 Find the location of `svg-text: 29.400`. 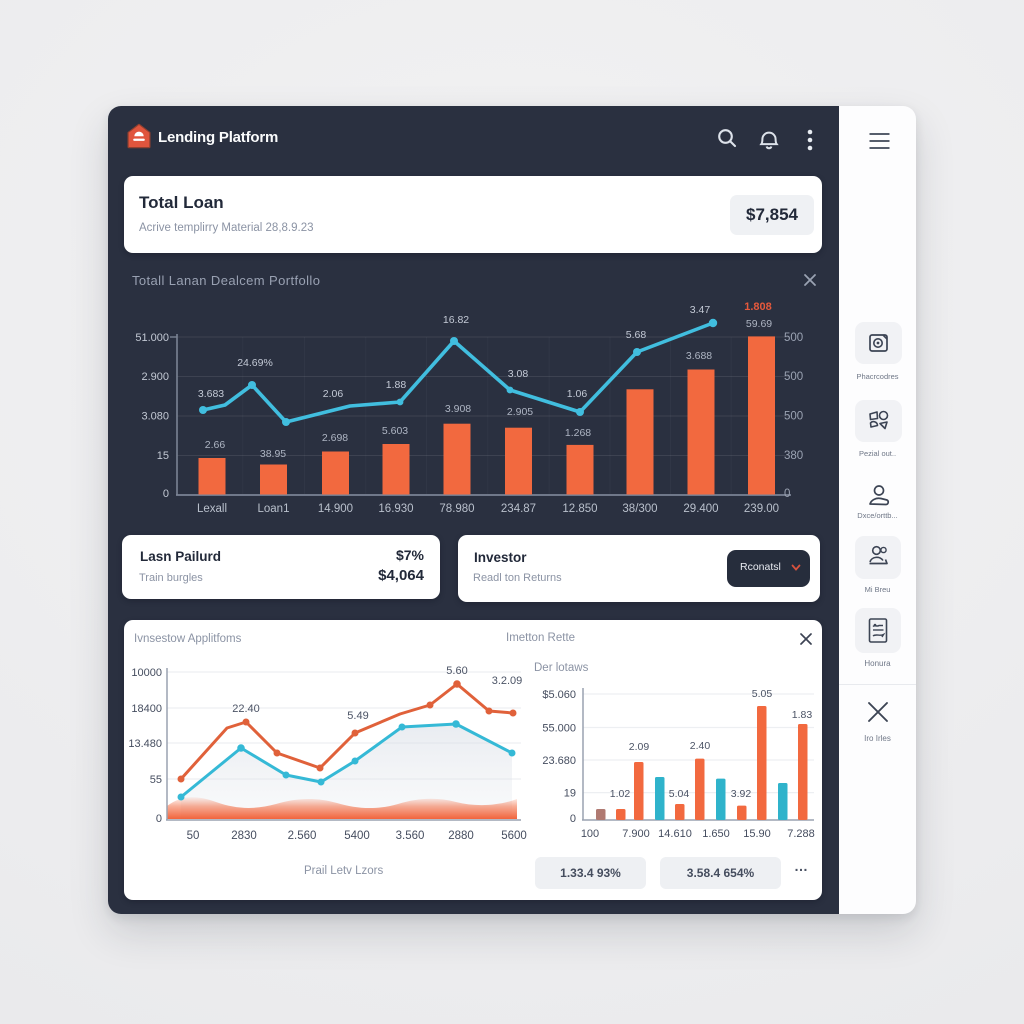

svg-text: 29.400 is located at coordinates (700, 509).